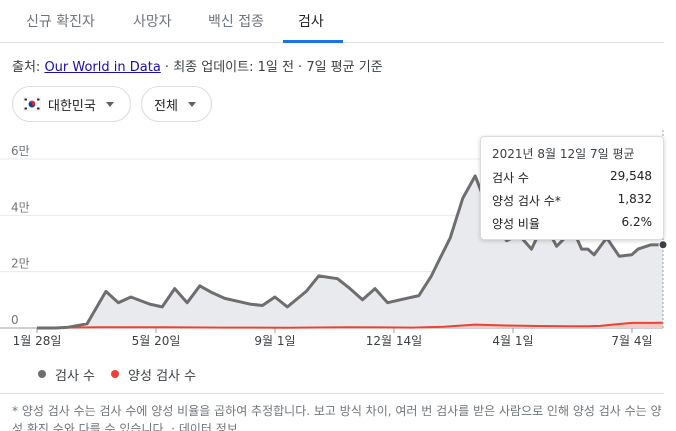 The image size is (676, 431). What do you see at coordinates (631, 176) in the screenshot?
I see `tooltip-value: 29,548` at bounding box center [631, 176].